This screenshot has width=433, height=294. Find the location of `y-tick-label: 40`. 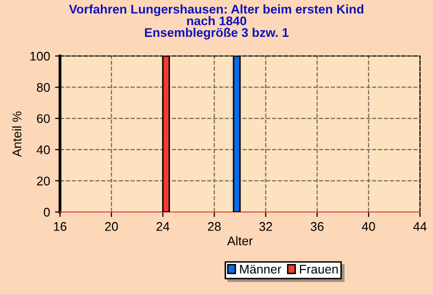

y-tick-label: 40 is located at coordinates (43, 149).